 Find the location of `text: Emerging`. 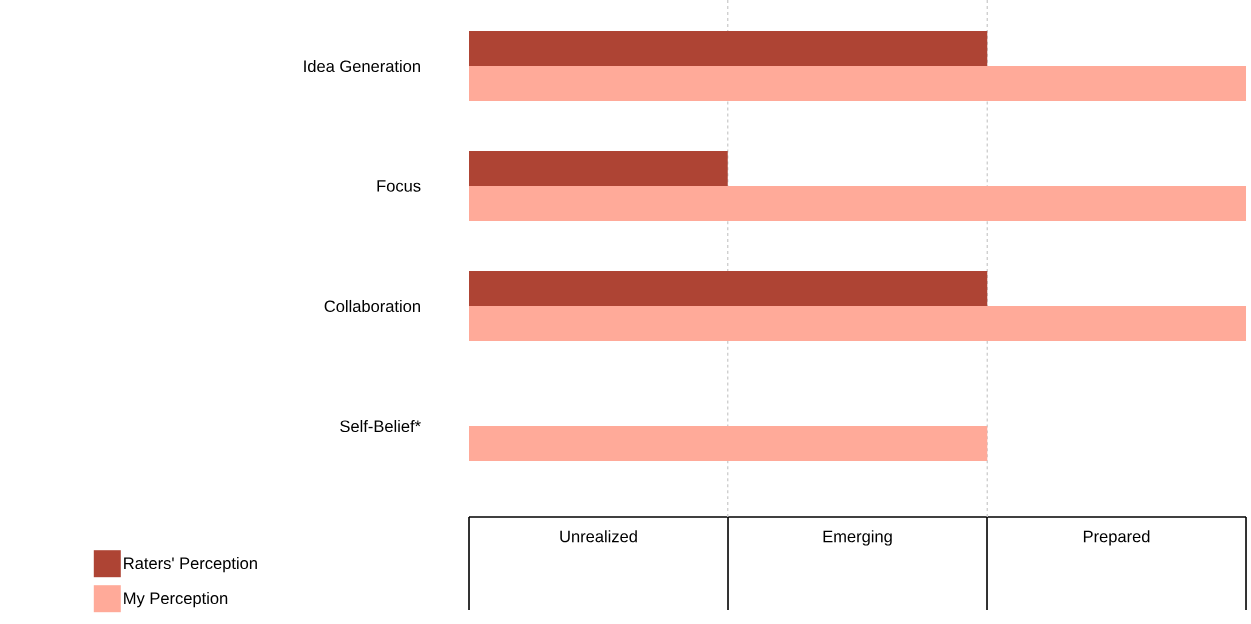

text: Emerging is located at coordinates (857, 538).